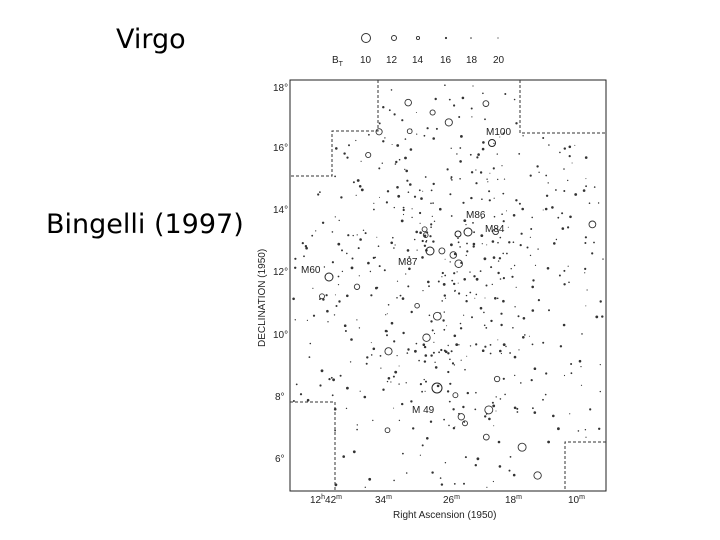  What do you see at coordinates (492, 143) in the screenshot?
I see `galaxy-m100` at bounding box center [492, 143].